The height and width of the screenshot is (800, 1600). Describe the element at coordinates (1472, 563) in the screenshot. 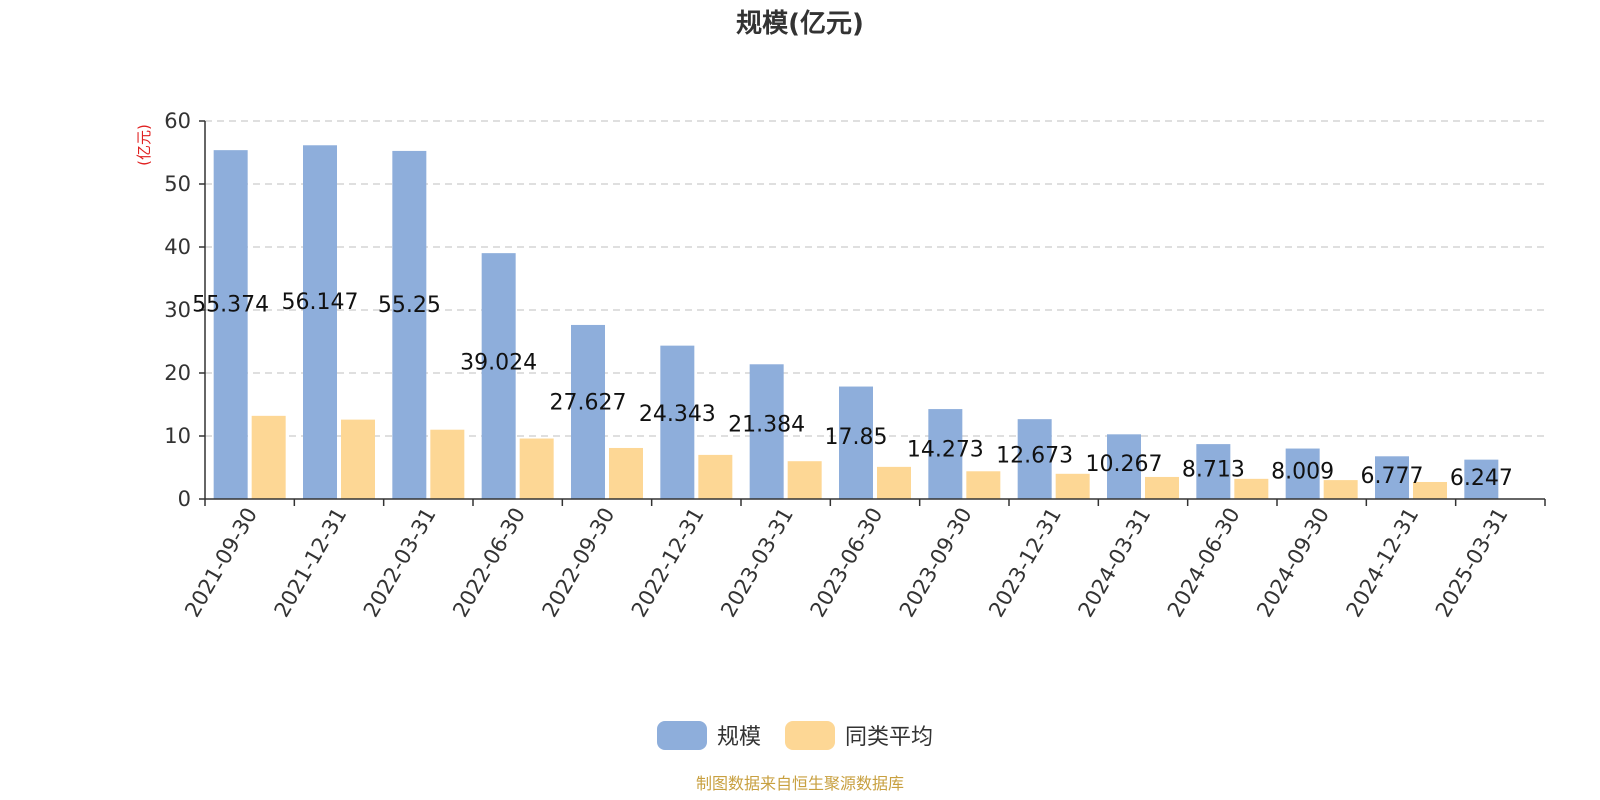

I see `x-tick-label: 2025-03-31` at that location.